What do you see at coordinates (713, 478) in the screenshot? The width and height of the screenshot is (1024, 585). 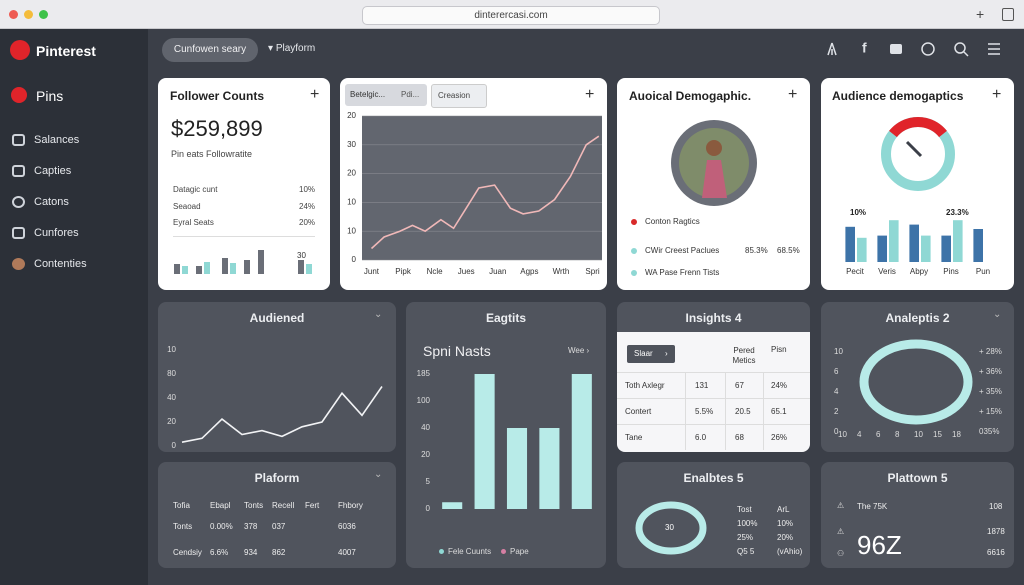 I see `card-title: Enalbtes 5` at bounding box center [713, 478].